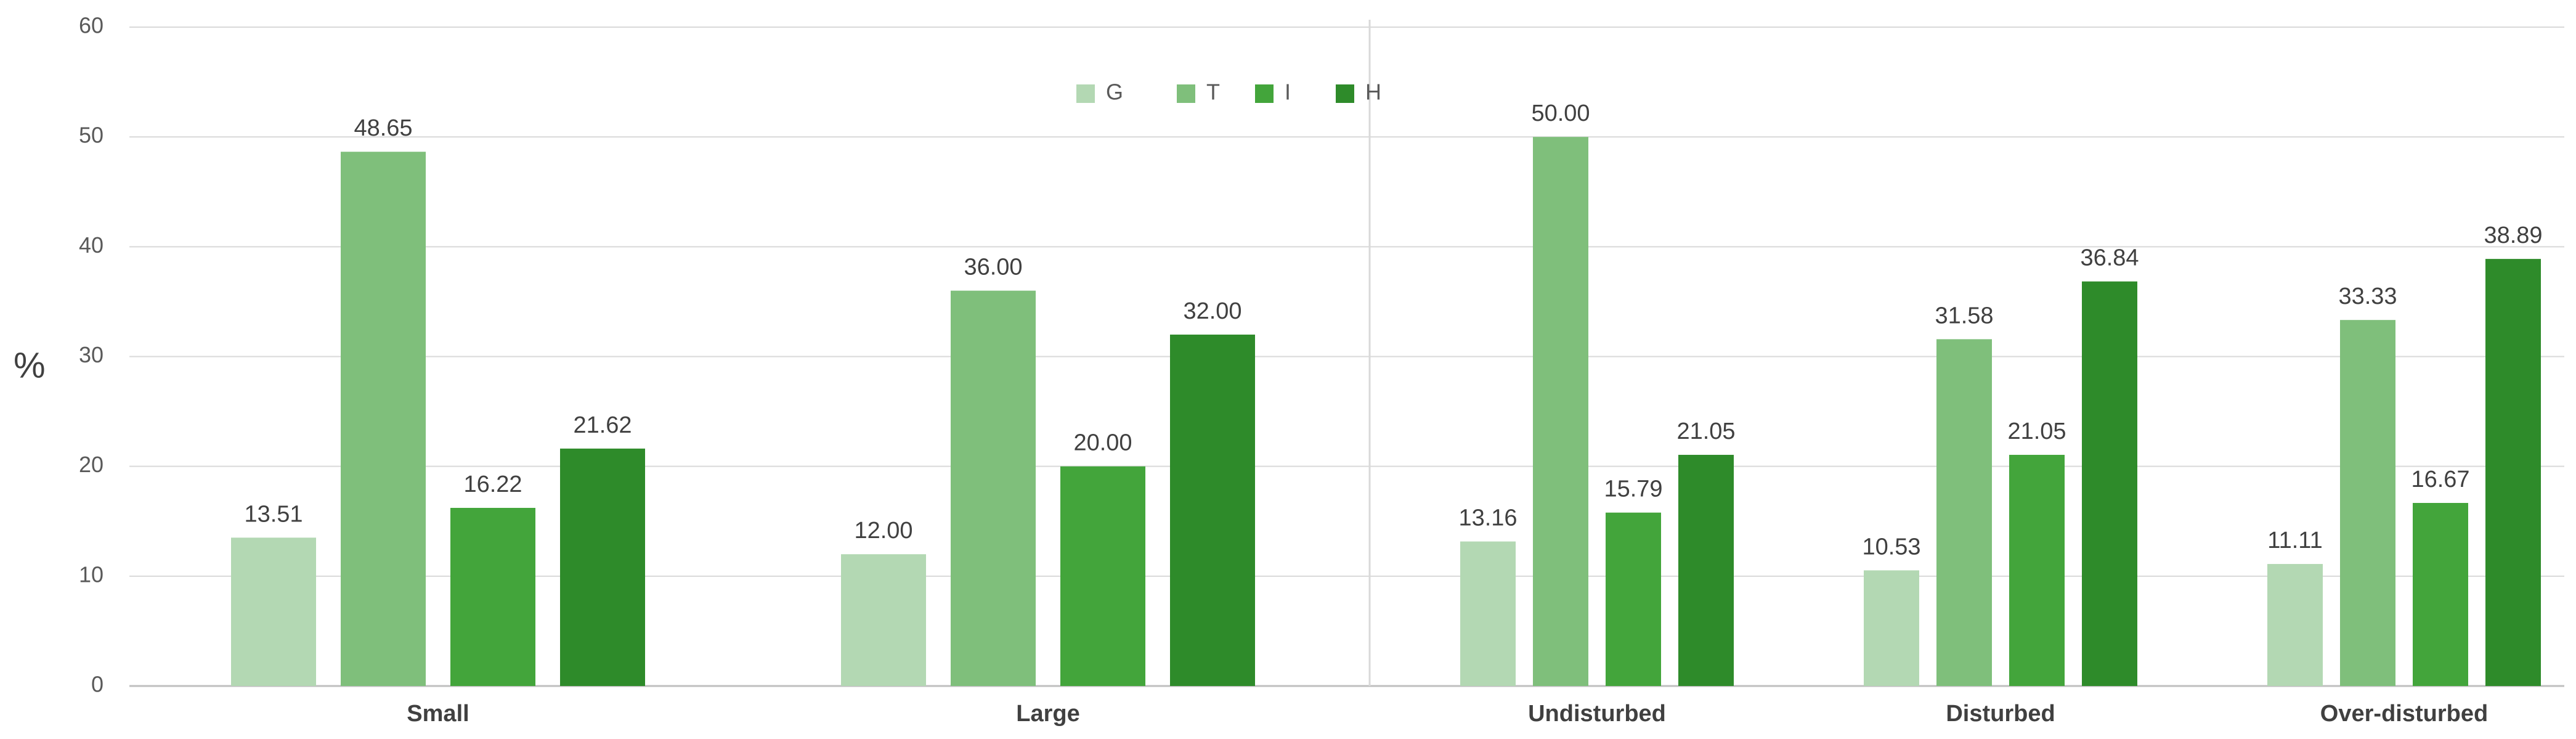 The image size is (2576, 739). I want to click on bar-g-undisturbed, so click(1488, 613).